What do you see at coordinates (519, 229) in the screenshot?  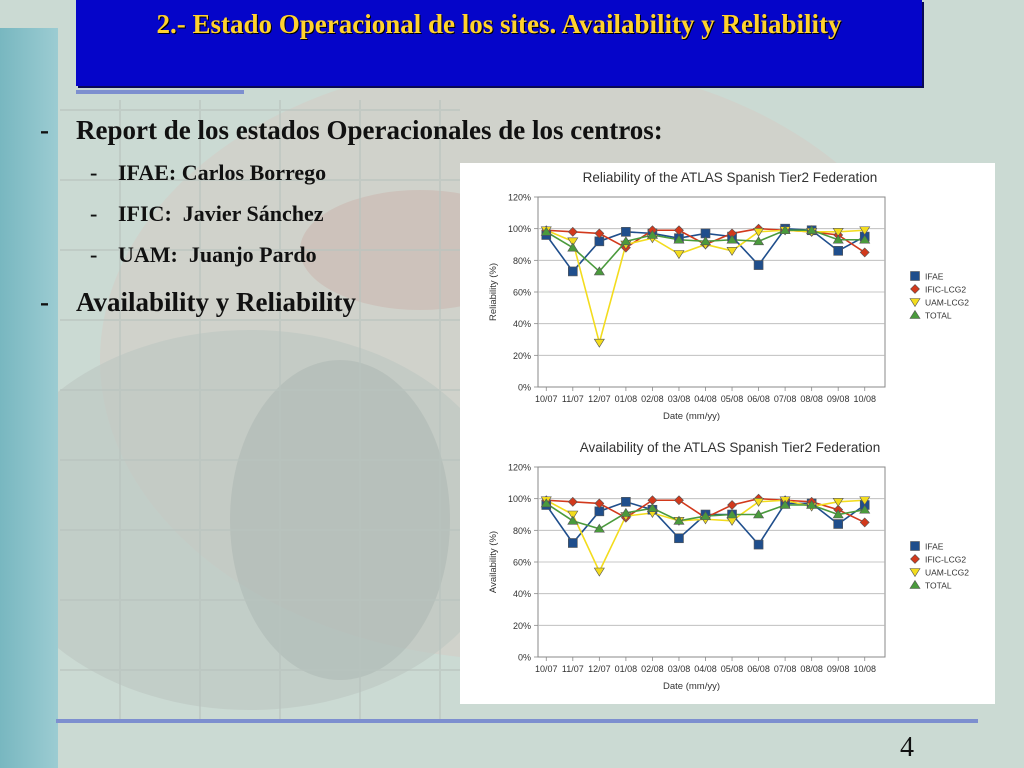 I see `chart-0-ytick-label: 100%` at bounding box center [519, 229].